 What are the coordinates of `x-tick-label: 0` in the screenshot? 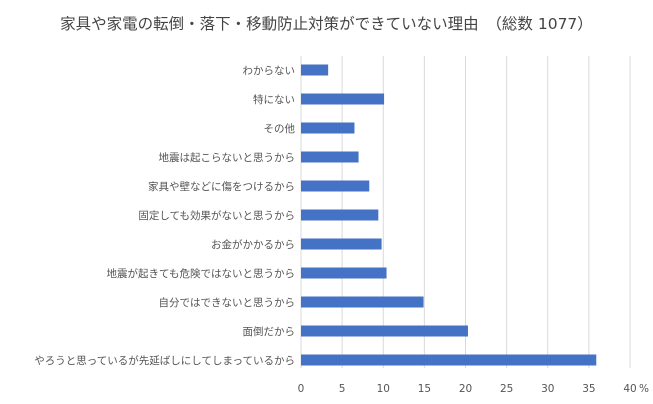 It's located at (301, 389).